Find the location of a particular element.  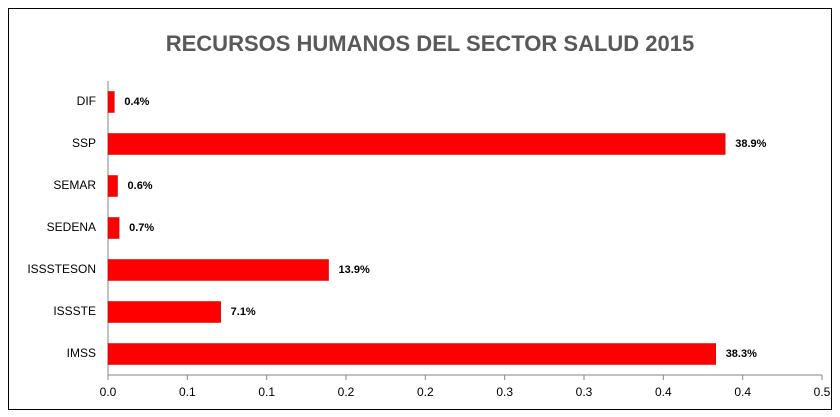

value-label: 38.9% is located at coordinates (750, 144).